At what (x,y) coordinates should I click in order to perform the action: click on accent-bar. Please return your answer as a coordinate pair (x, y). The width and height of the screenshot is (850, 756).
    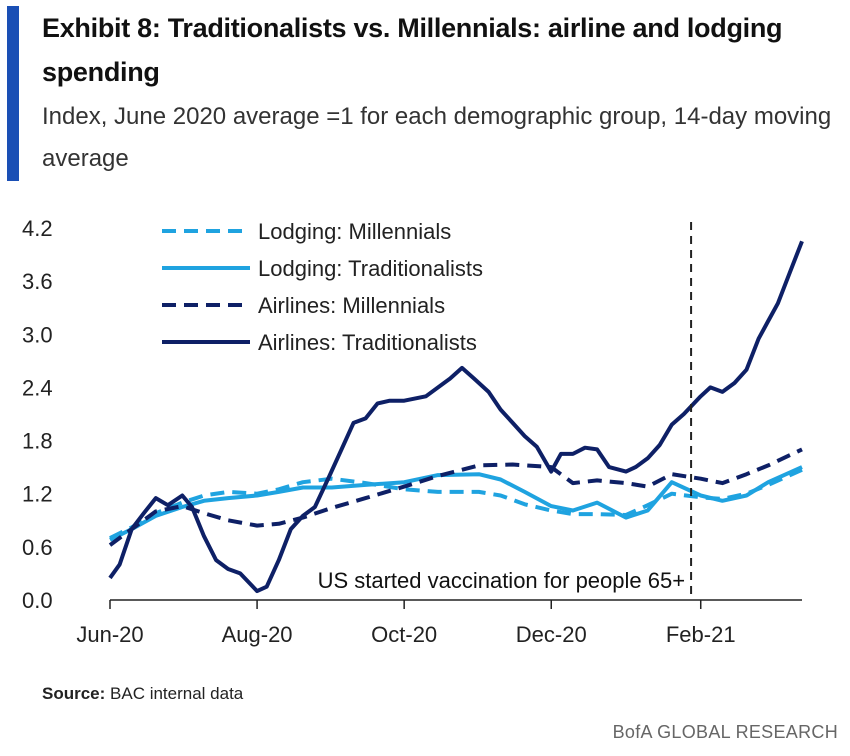
    Looking at the image, I should click on (13, 93).